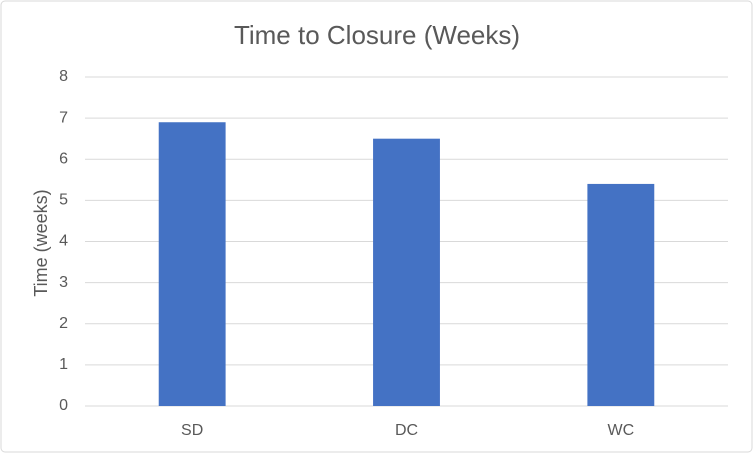 The height and width of the screenshot is (454, 754). What do you see at coordinates (406, 430) in the screenshot?
I see `x-tick-label: DC` at bounding box center [406, 430].